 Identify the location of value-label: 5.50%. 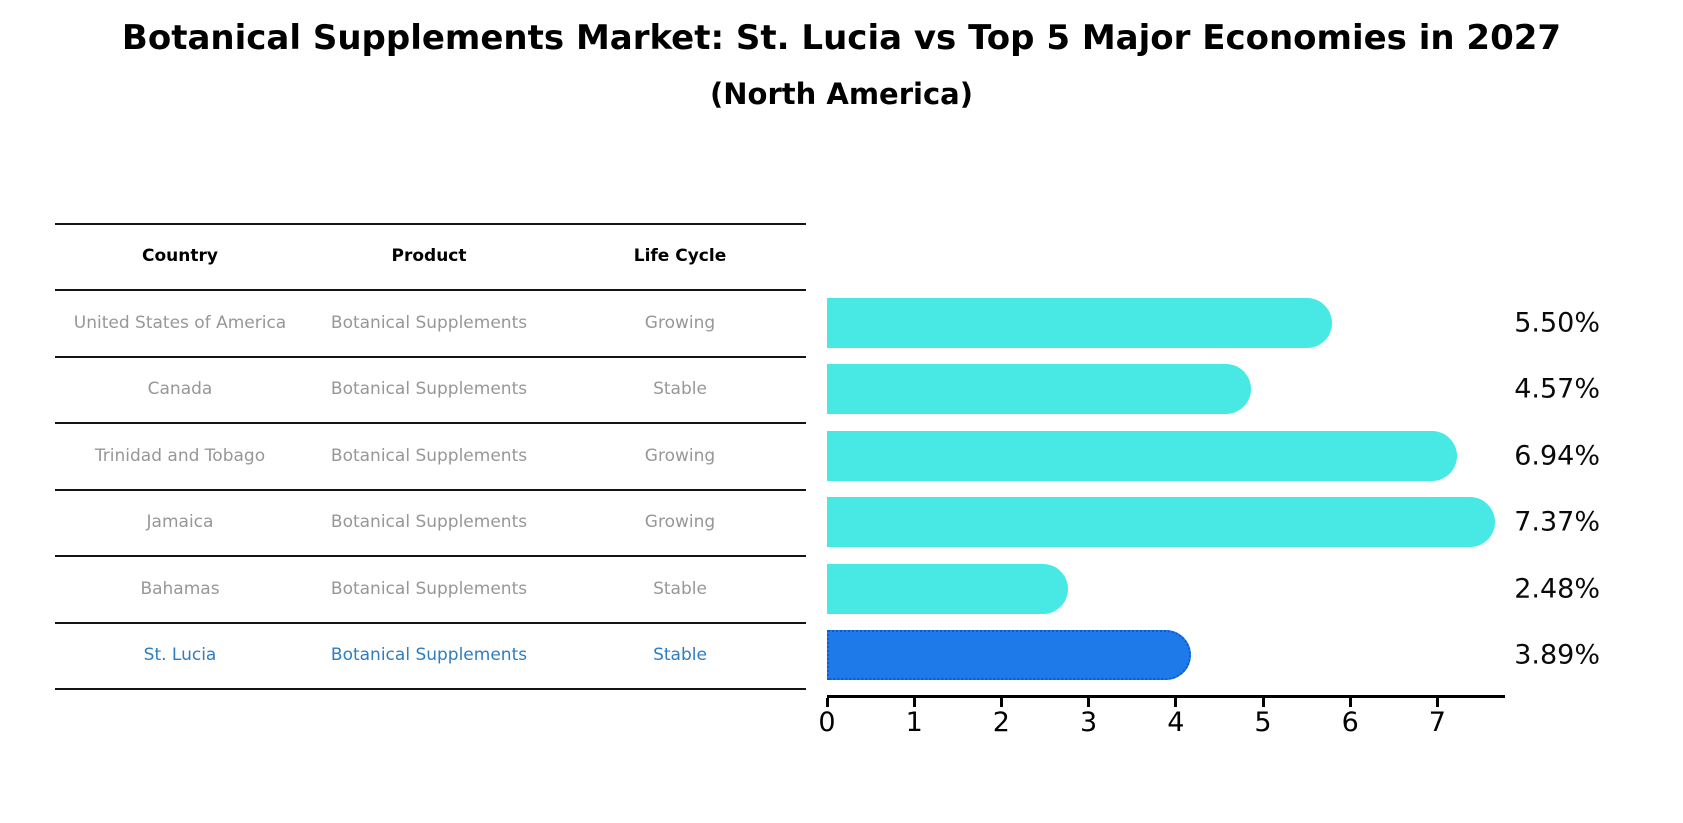
(1557, 323).